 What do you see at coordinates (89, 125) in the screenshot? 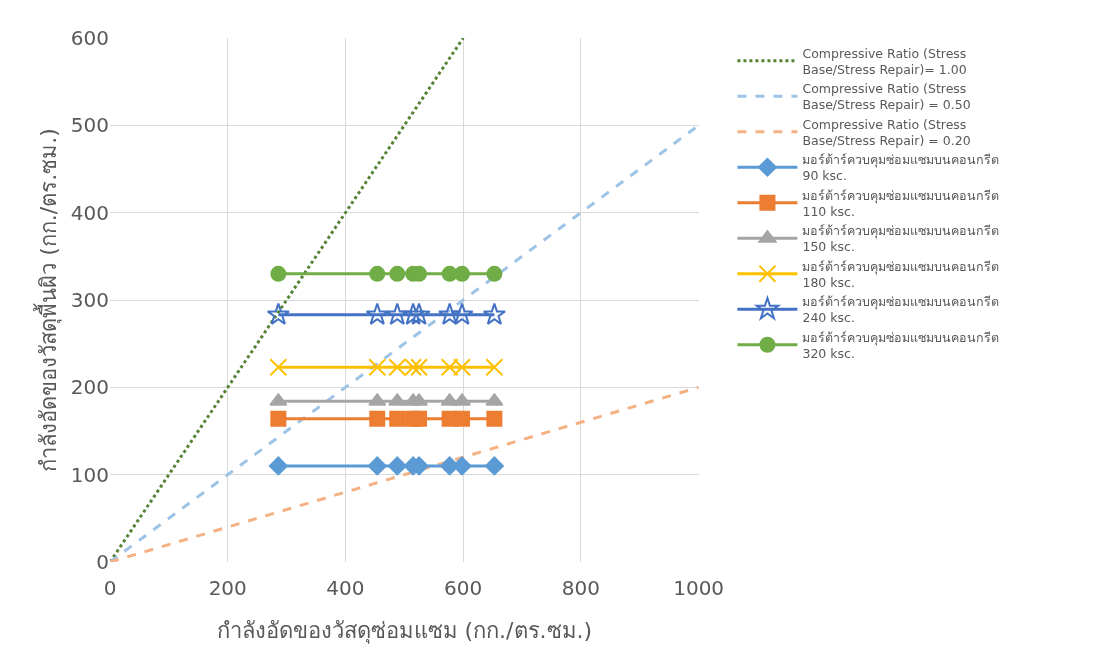
I see `y-tick-label: 500` at bounding box center [89, 125].